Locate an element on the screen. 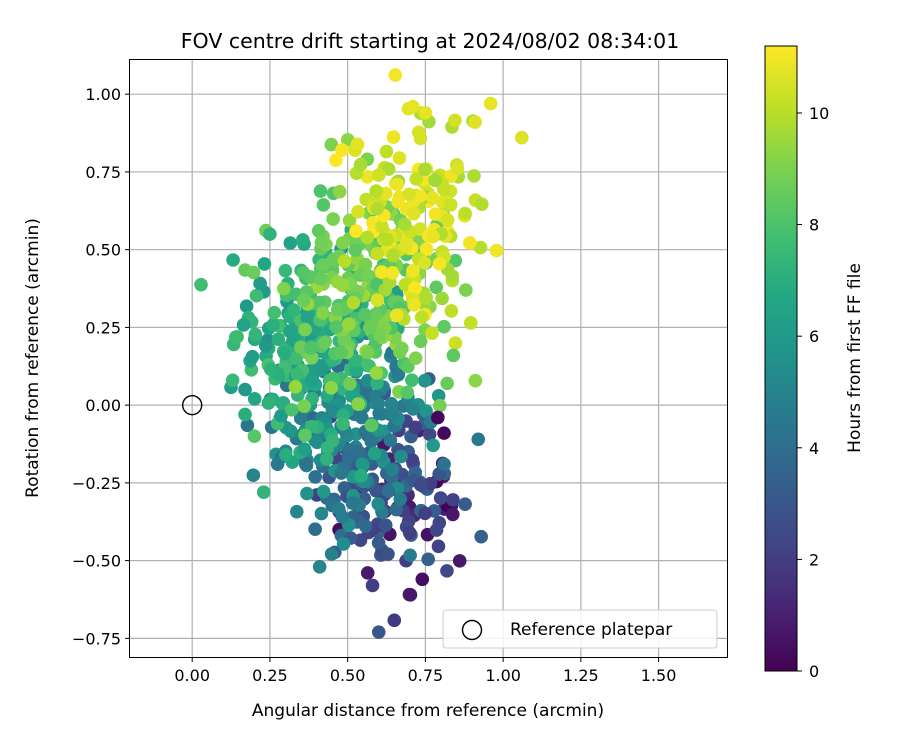 The height and width of the screenshot is (750, 900). x-tick-label: 1.50 is located at coordinates (659, 675).